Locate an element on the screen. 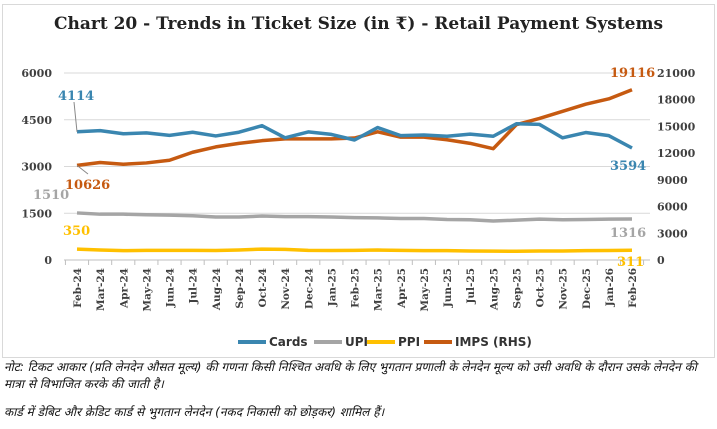  x-tick-label: Dec-25 is located at coordinates (587, 288).